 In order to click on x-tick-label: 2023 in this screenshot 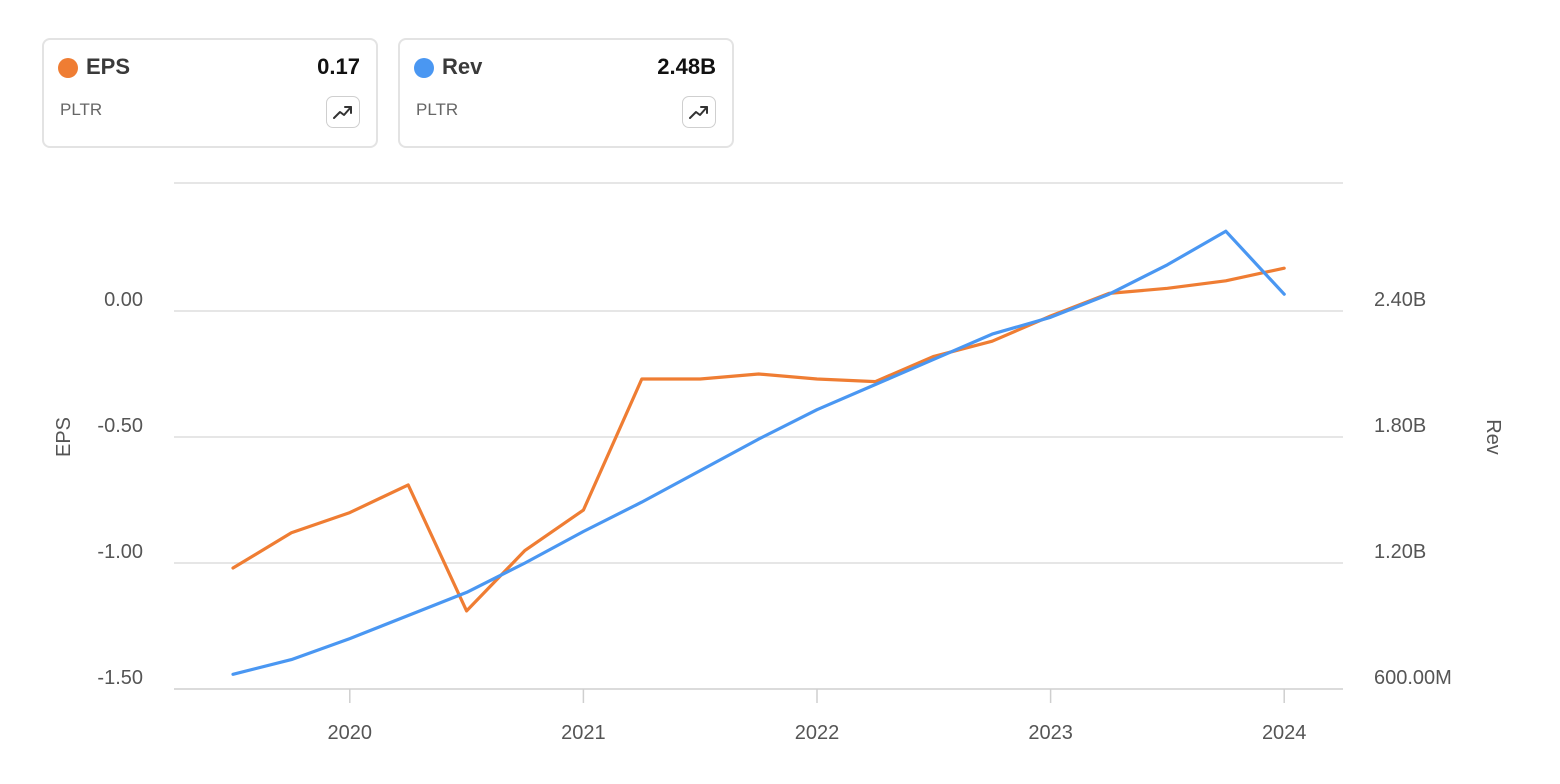, I will do `click(1050, 733)`.